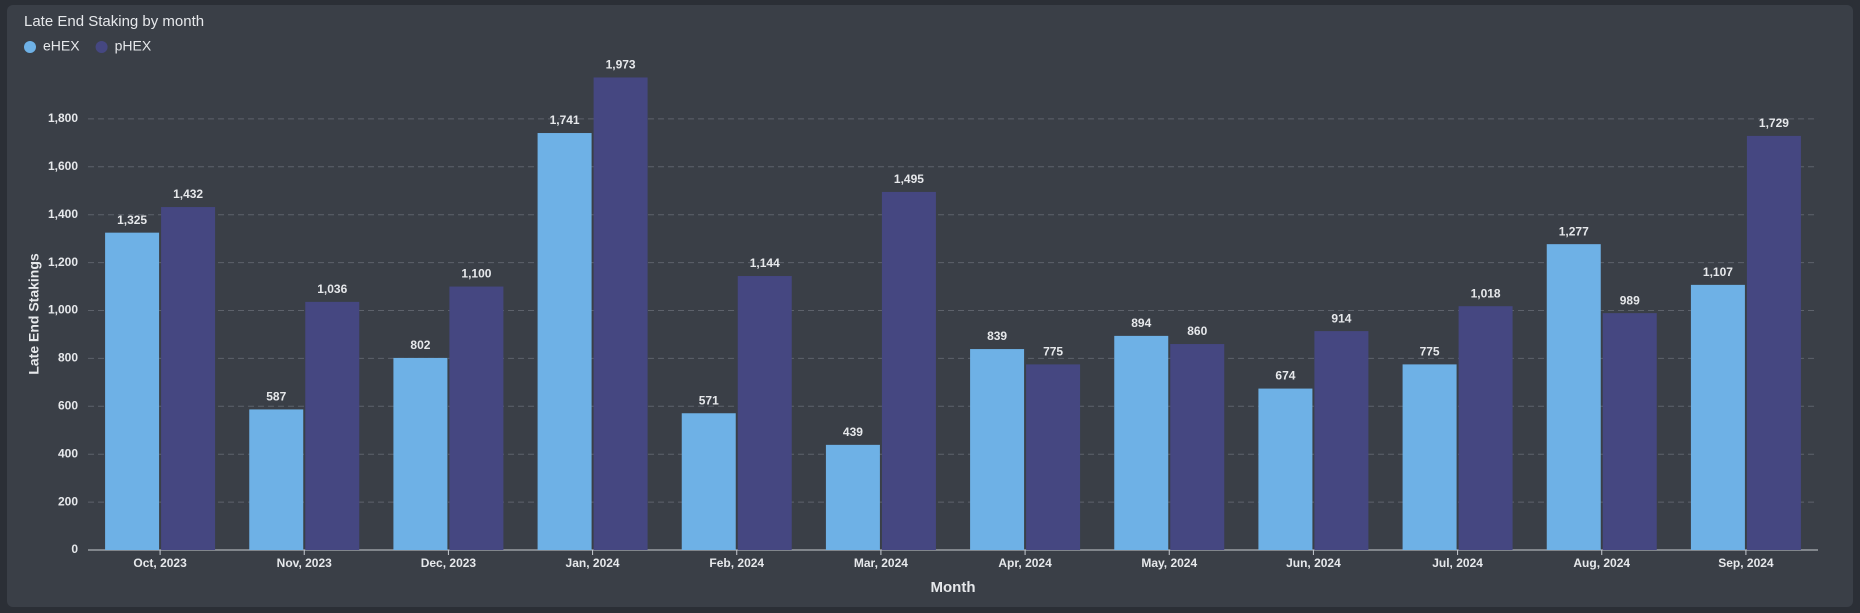 The width and height of the screenshot is (1860, 613). Describe the element at coordinates (621, 65) in the screenshot. I see `data-label: 1,973` at that location.